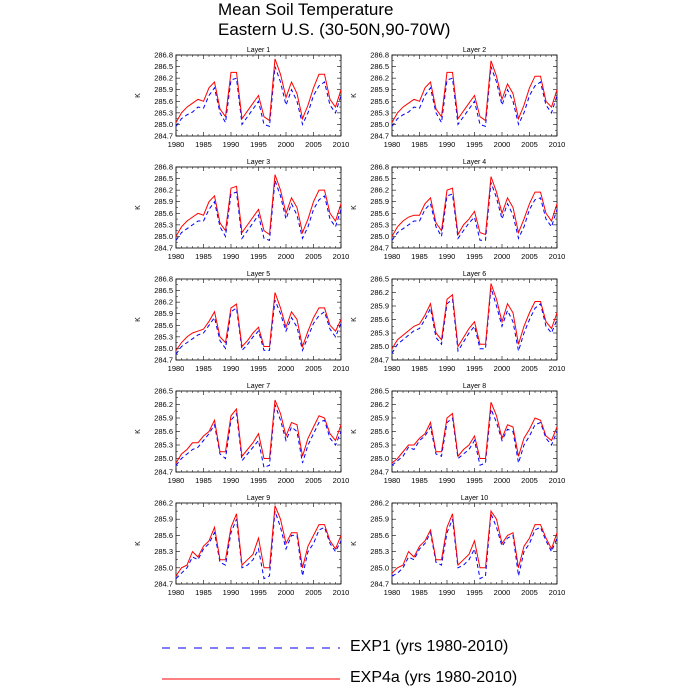 This screenshot has height=700, width=700. I want to click on panel-title: Layer 4, so click(474, 162).